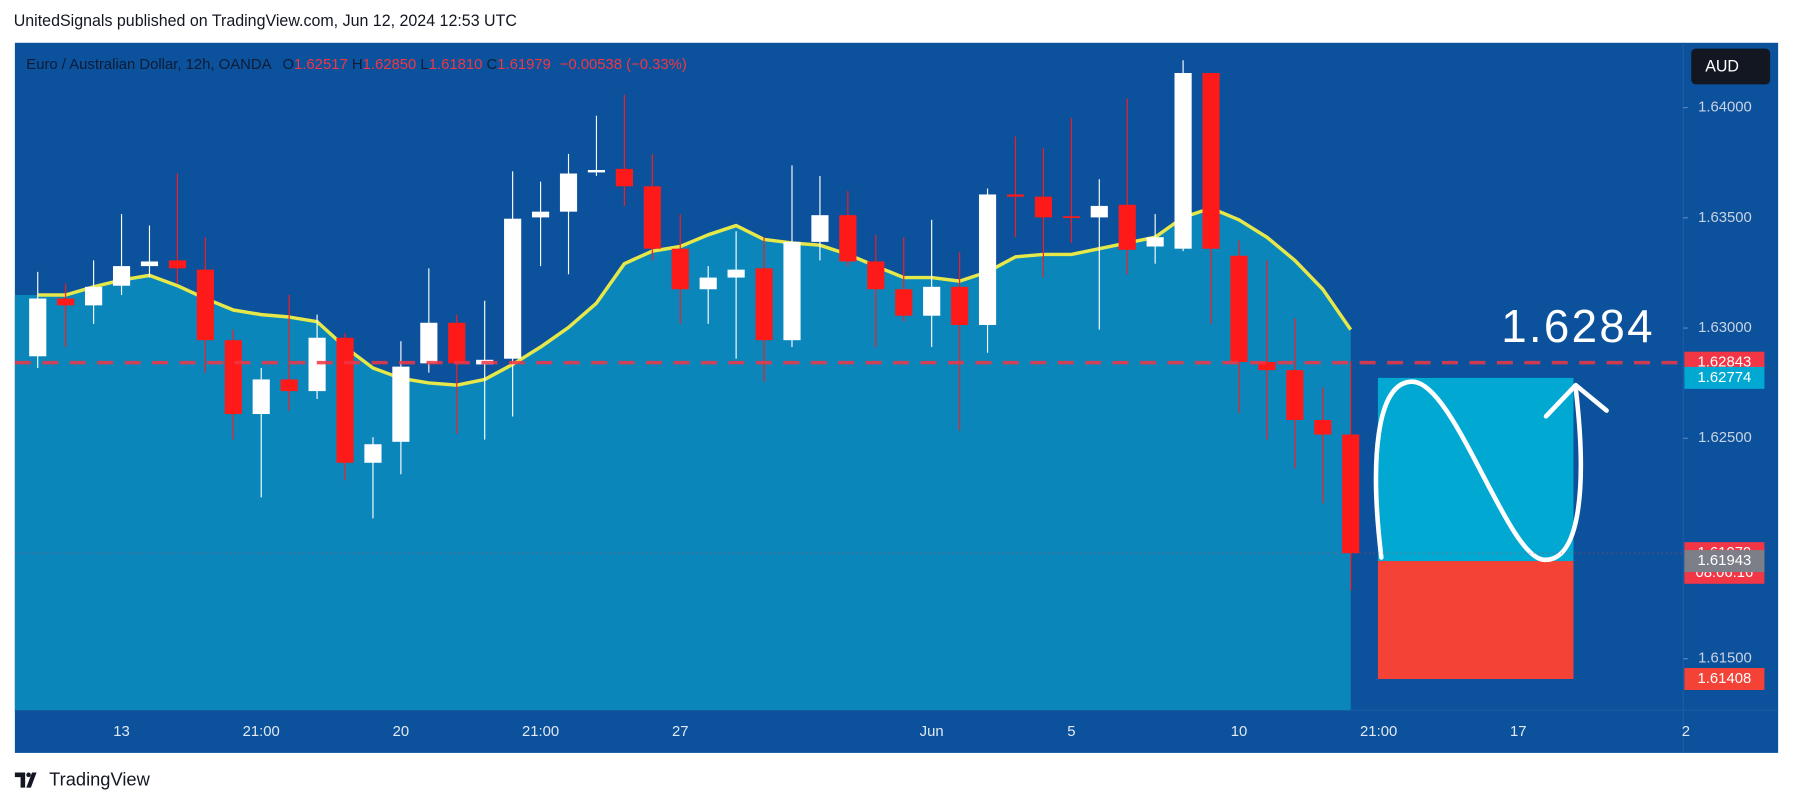 The image size is (1793, 798). What do you see at coordinates (456, 64) in the screenshot?
I see `legend-low: 1.61810` at bounding box center [456, 64].